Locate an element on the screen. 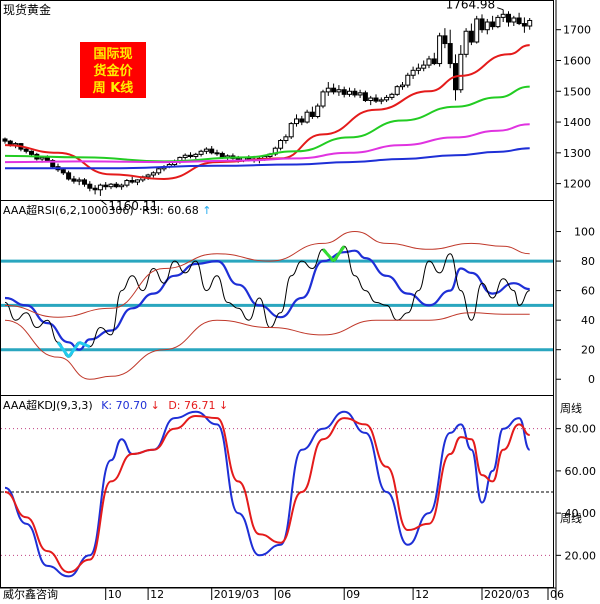 Image resolution: width=600 pixels, height=604 pixels. rsi-y-tick-label: 100 is located at coordinates (584, 232).